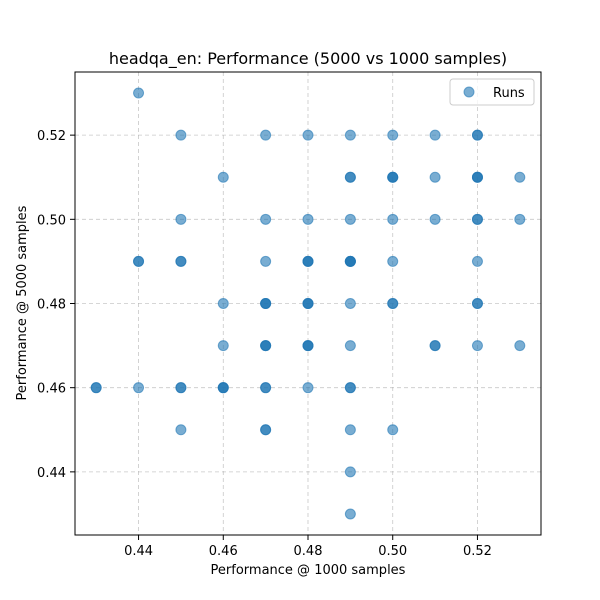 The width and height of the screenshot is (600, 600). I want to click on legend-label: Runs, so click(509, 93).